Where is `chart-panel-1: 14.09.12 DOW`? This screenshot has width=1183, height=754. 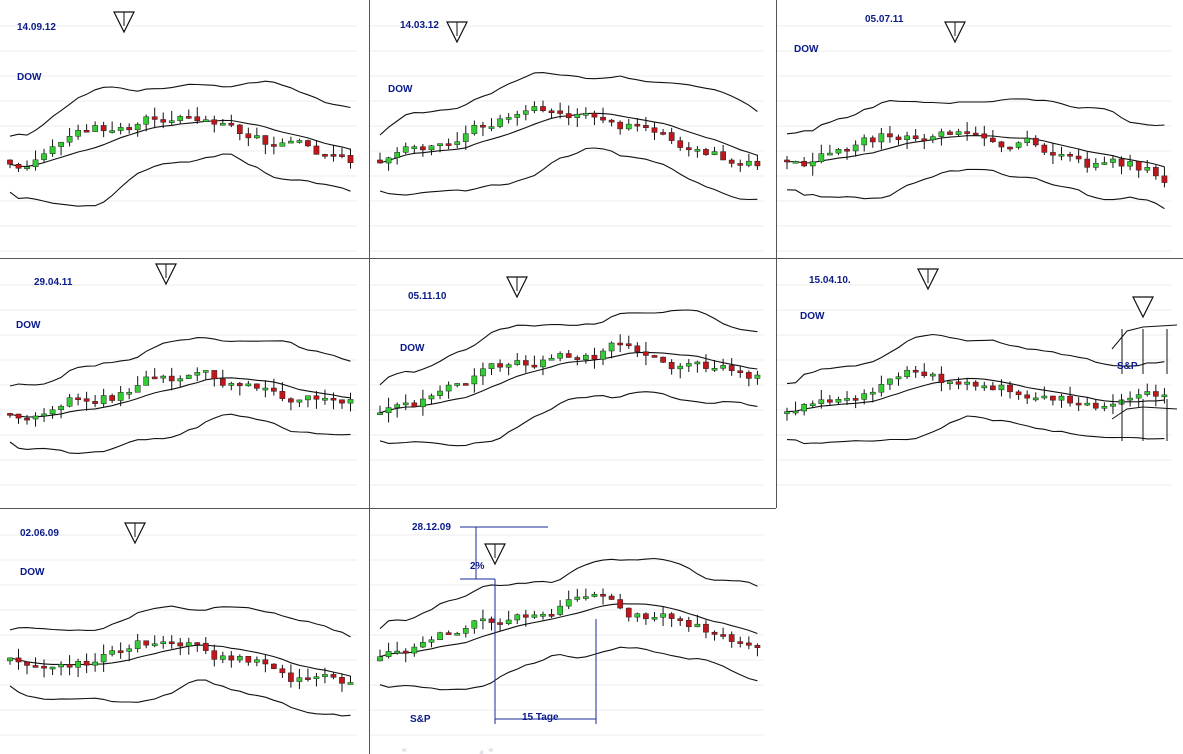 chart-panel-1: 14.09.12 DOW is located at coordinates (178, 131).